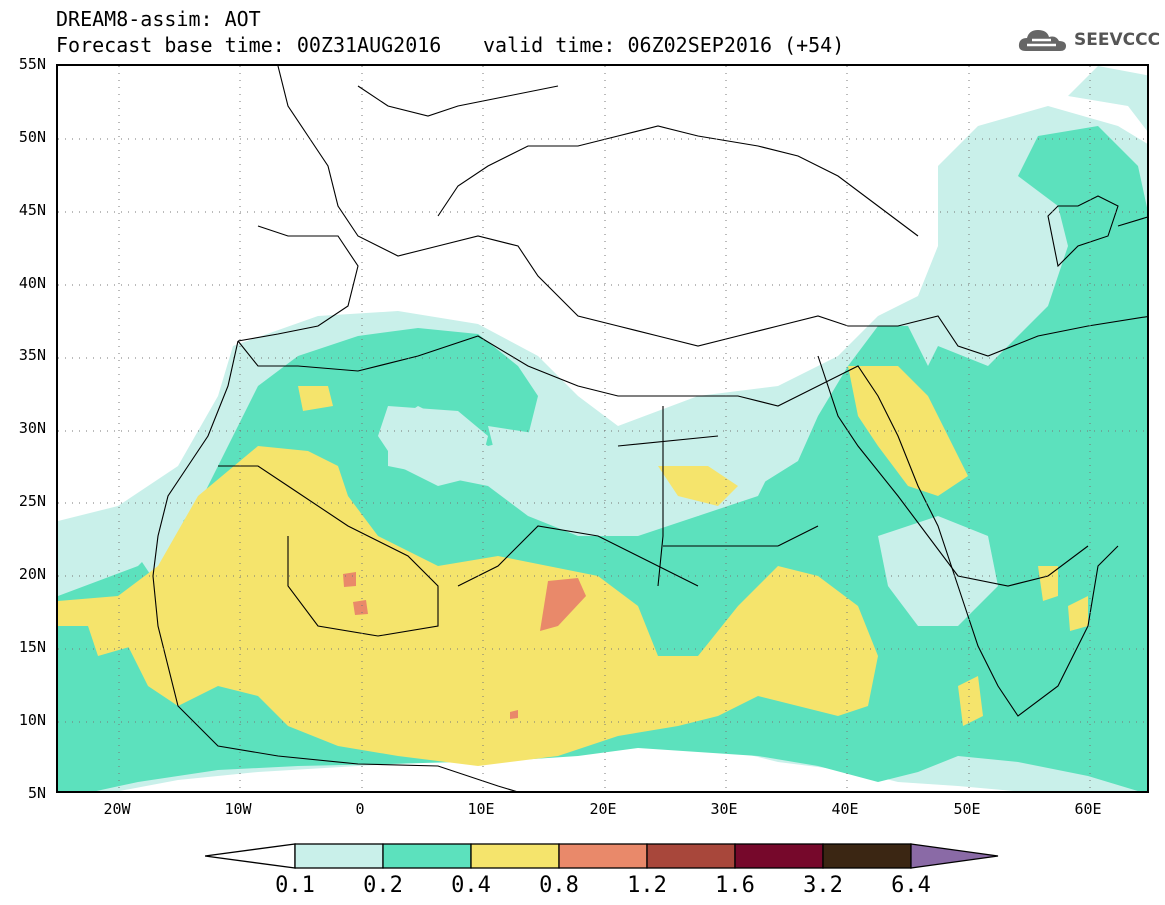 The height and width of the screenshot is (905, 1165). I want to click on lon-label-20e: 20E, so click(603, 809).